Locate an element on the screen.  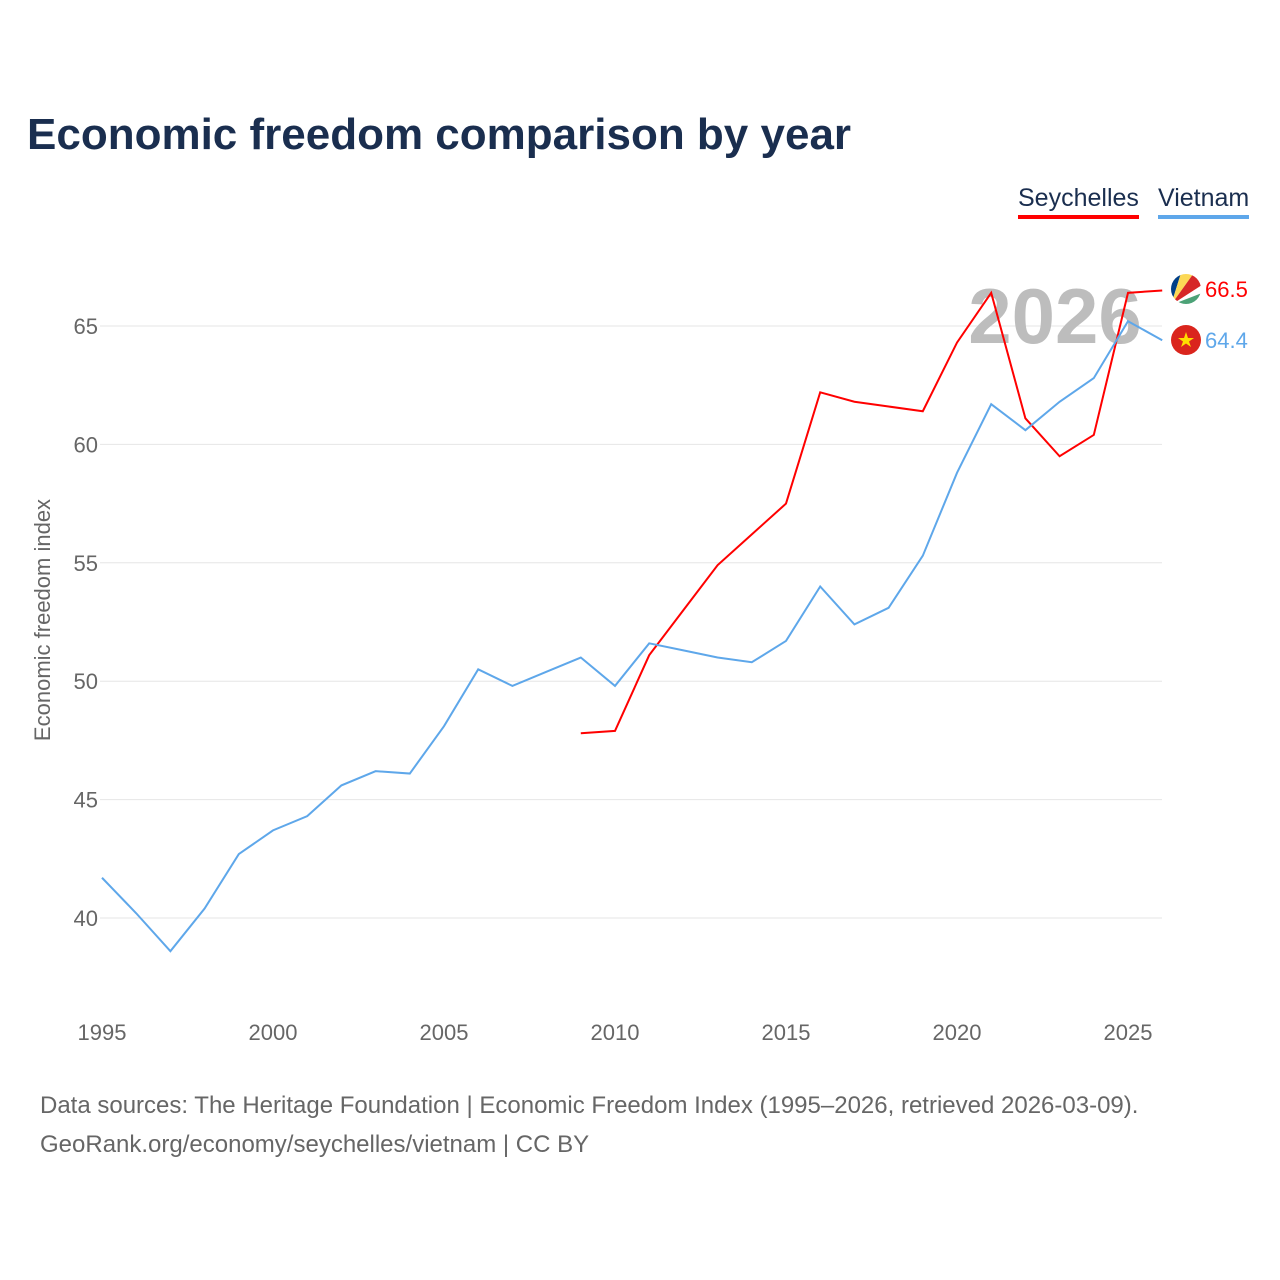
legend-seychelles: Seychelles is located at coordinates (1078, 201).